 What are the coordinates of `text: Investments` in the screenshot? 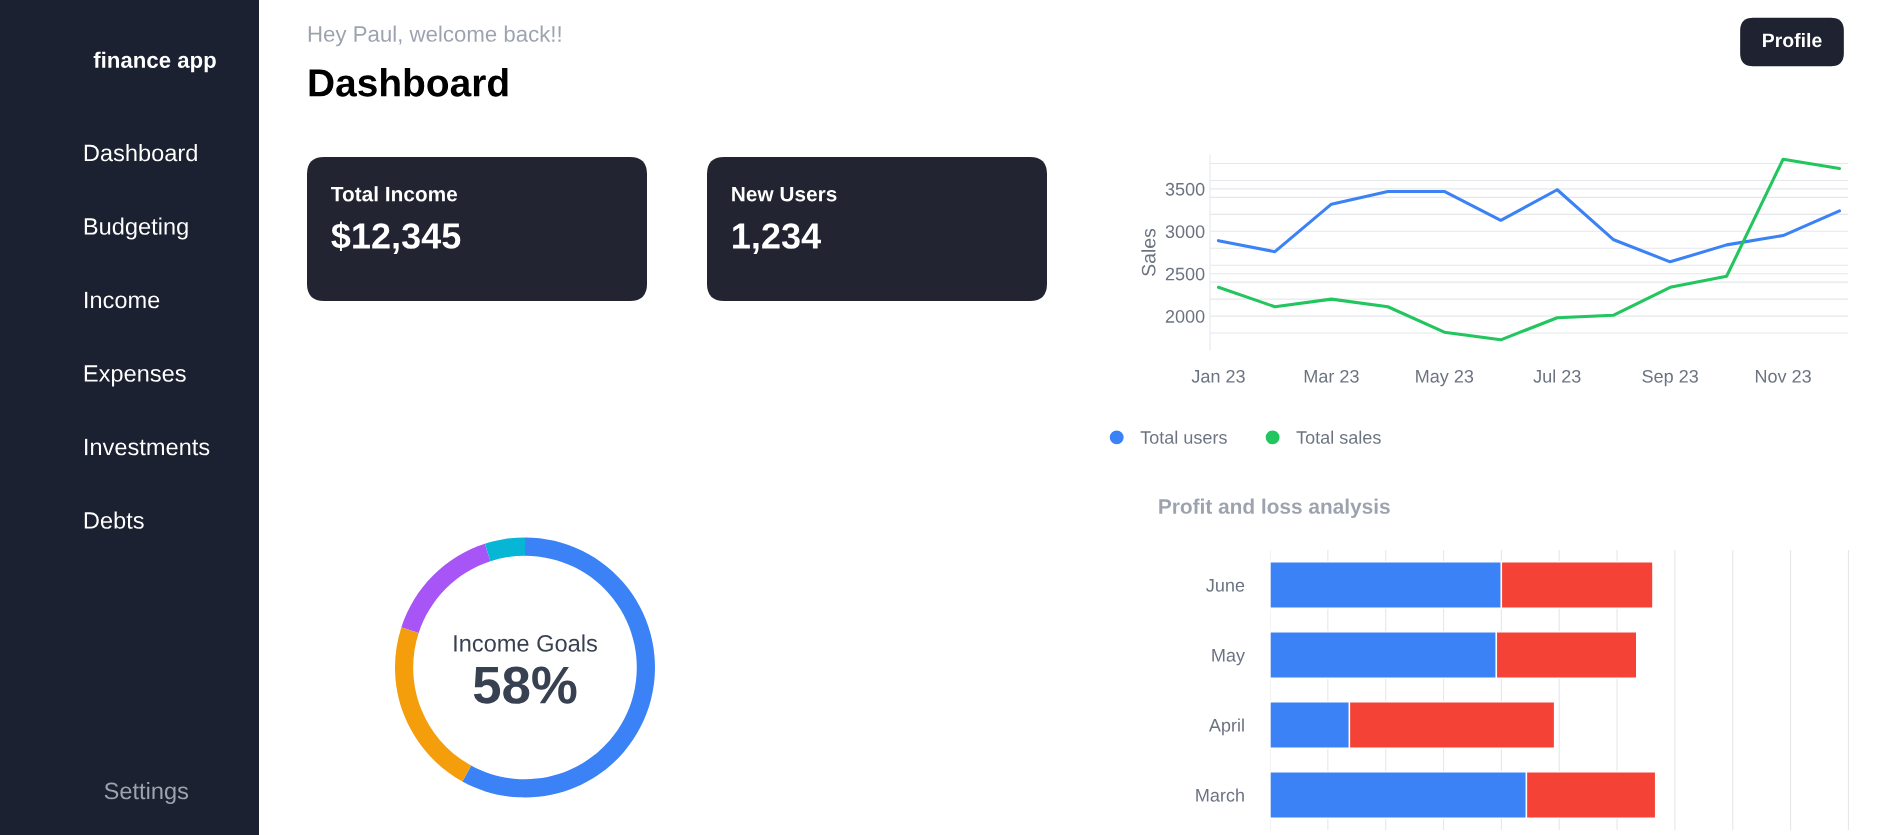 It's located at (147, 447).